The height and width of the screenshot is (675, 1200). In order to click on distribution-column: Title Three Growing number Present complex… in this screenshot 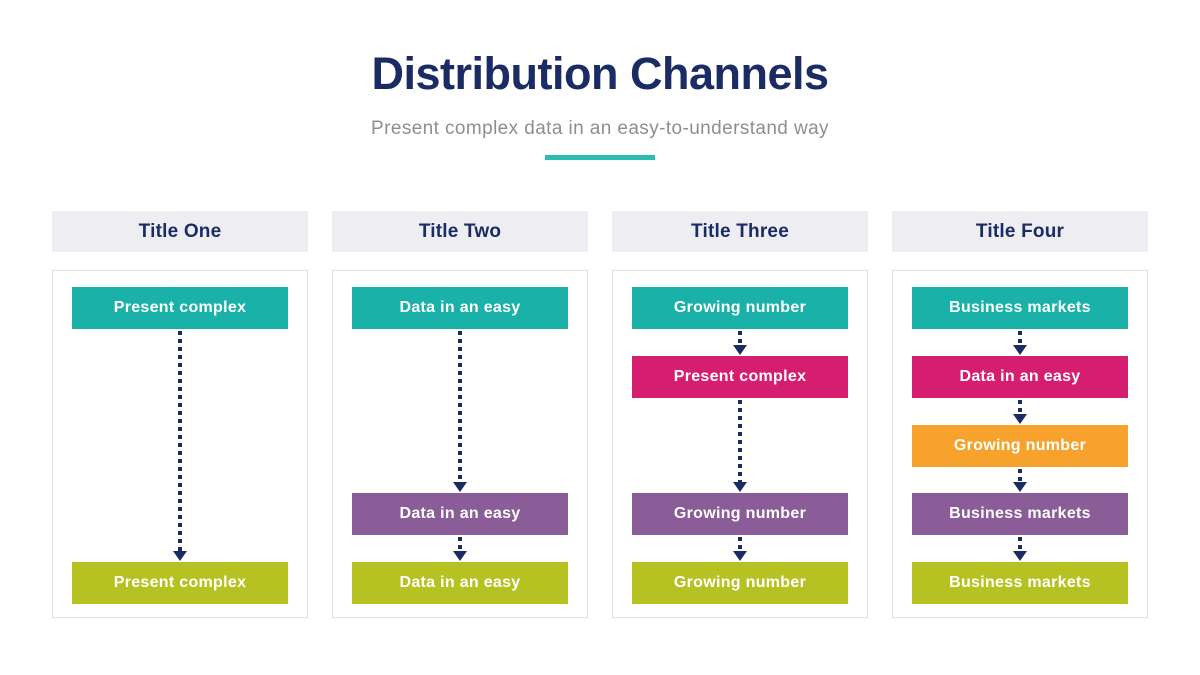, I will do `click(740, 414)`.